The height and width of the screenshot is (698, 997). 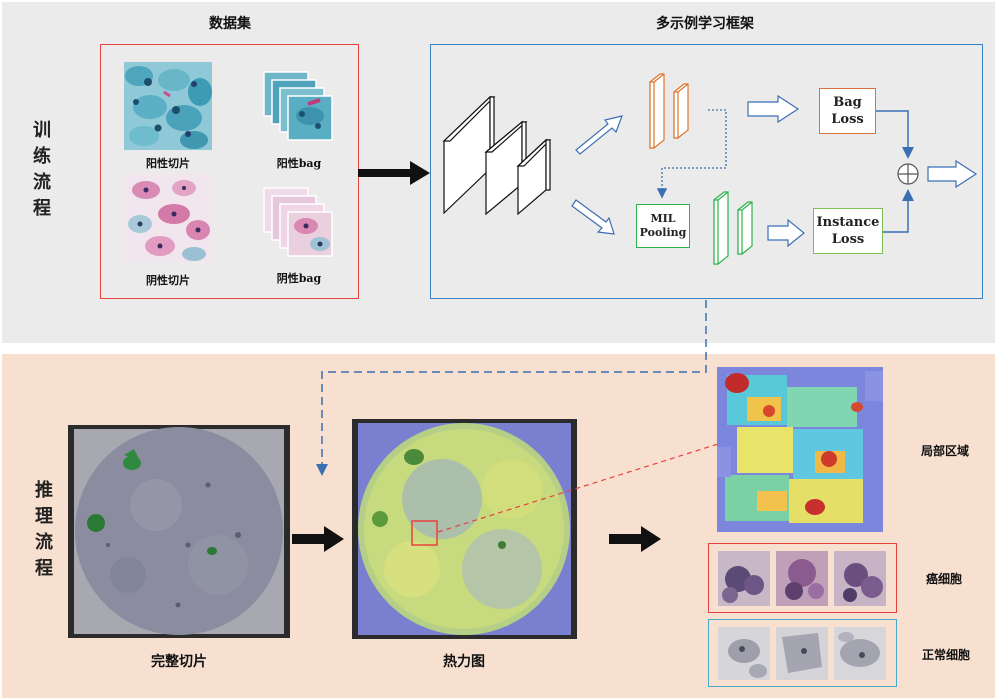 What do you see at coordinates (952, 174) in the screenshot?
I see `output-arrow` at bounding box center [952, 174].